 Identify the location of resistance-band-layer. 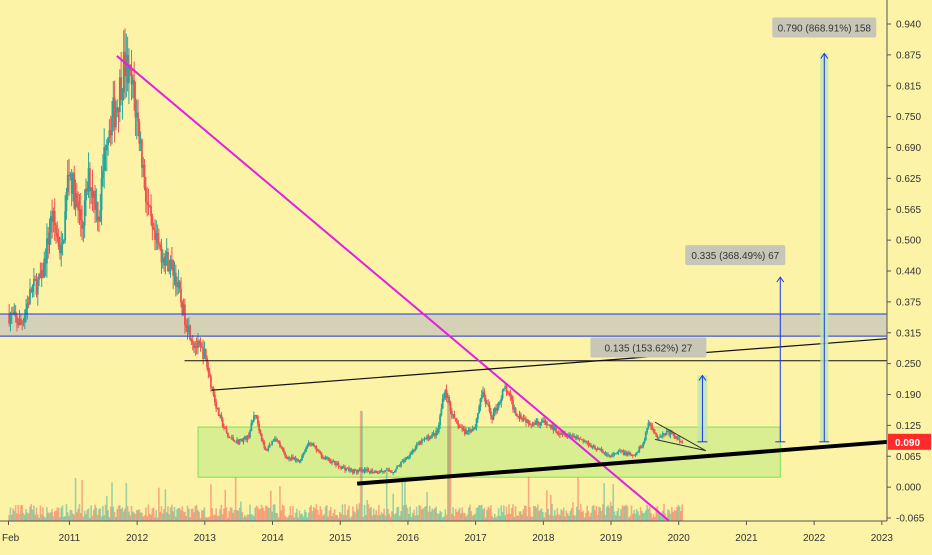
(443, 325).